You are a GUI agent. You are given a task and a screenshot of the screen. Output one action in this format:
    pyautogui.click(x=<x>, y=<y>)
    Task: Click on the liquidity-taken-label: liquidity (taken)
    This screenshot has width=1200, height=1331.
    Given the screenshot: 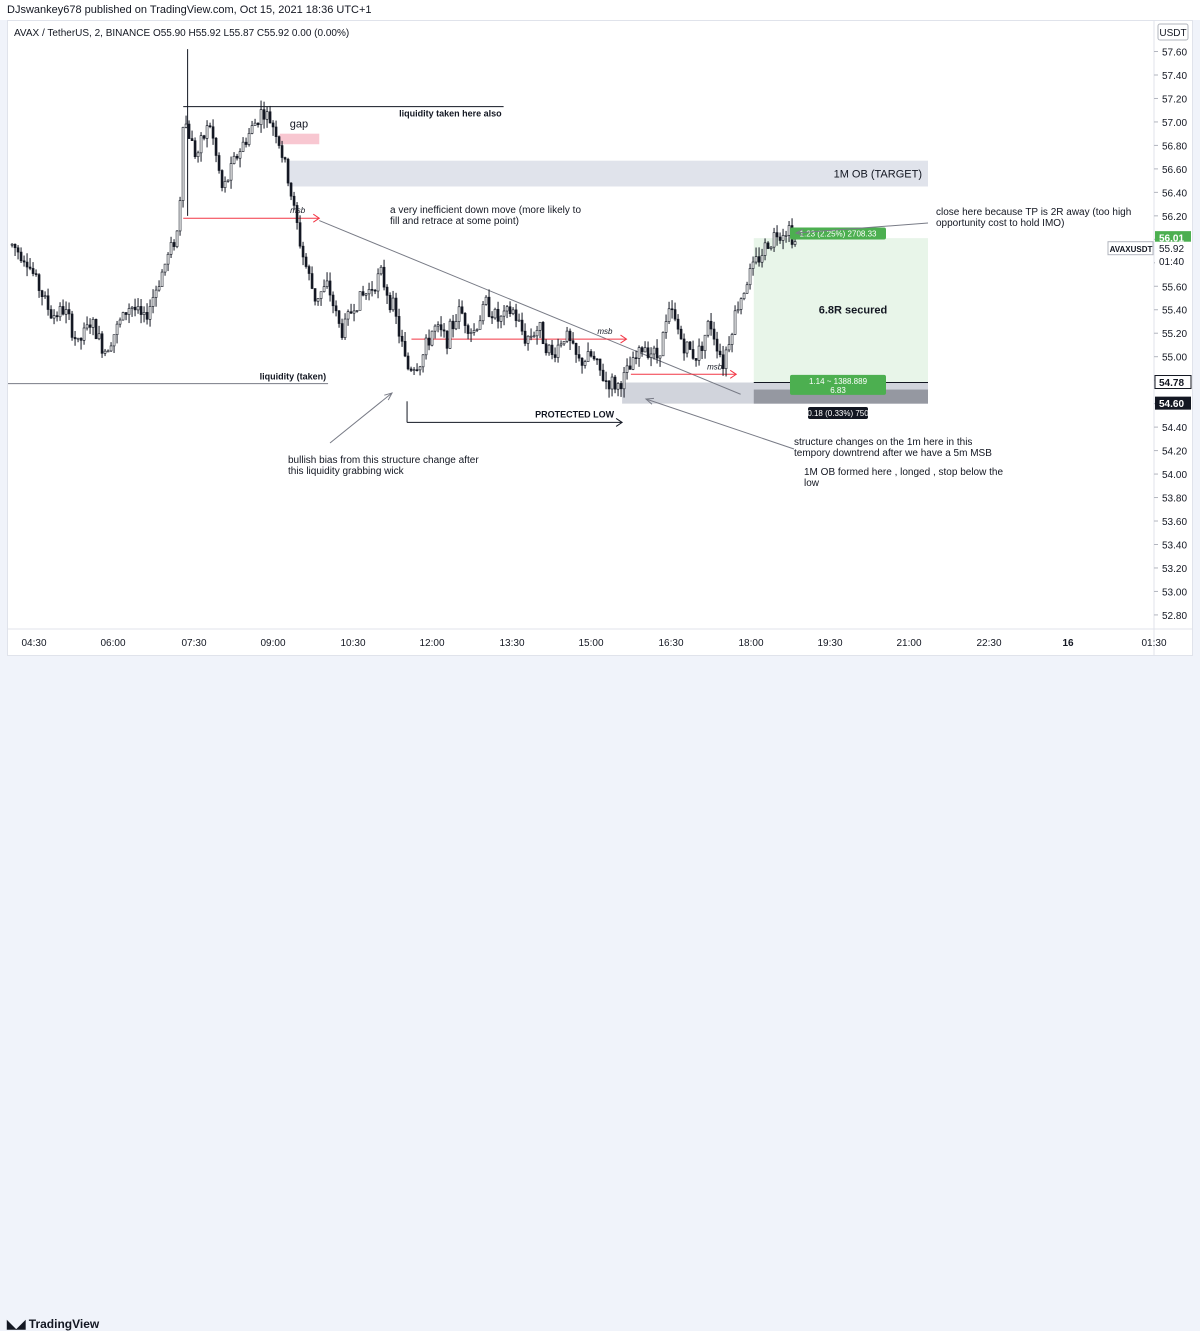 What is the action you would take?
    pyautogui.click(x=293, y=377)
    